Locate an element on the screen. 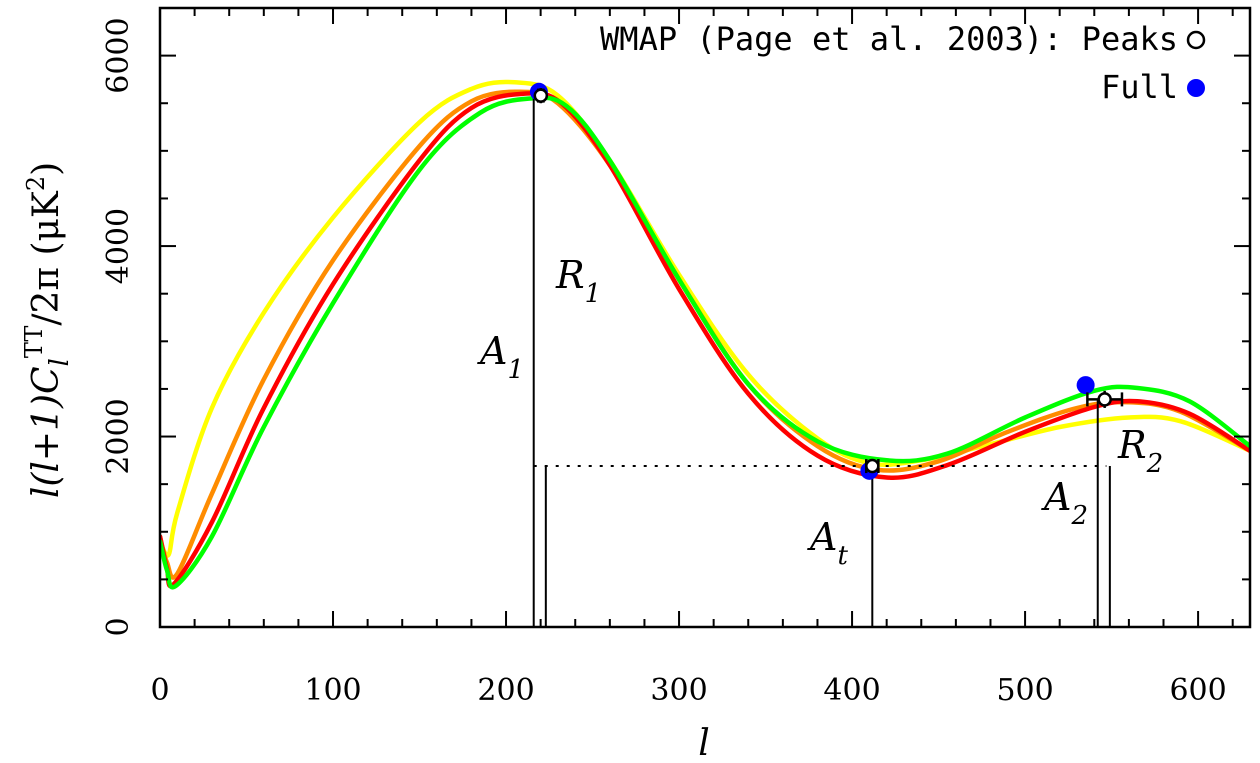  y-tick-label-6000: 6000 is located at coordinates (118, 55).